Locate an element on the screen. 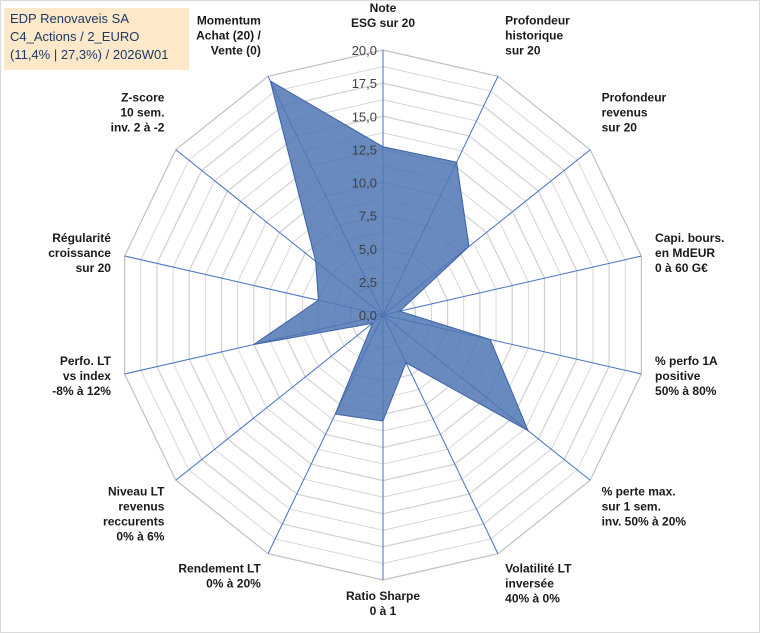 The width and height of the screenshot is (760, 633). axis-label: Note ESG sur 20 is located at coordinates (383, 15).